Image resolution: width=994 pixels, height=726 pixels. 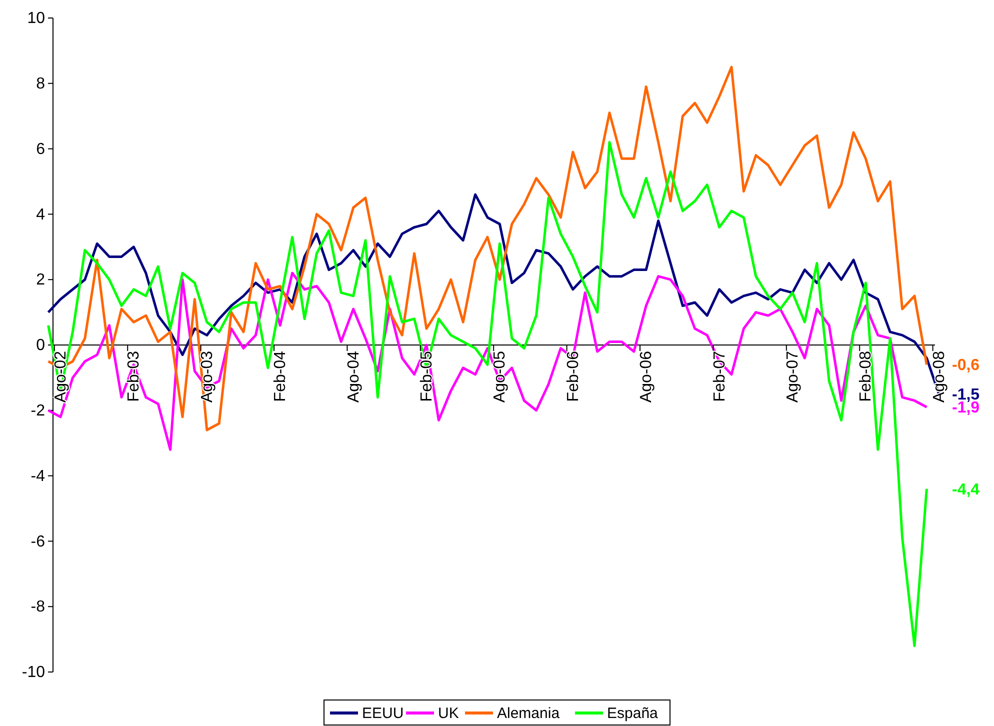 I want to click on y-tick-label: 0, so click(x=41, y=345).